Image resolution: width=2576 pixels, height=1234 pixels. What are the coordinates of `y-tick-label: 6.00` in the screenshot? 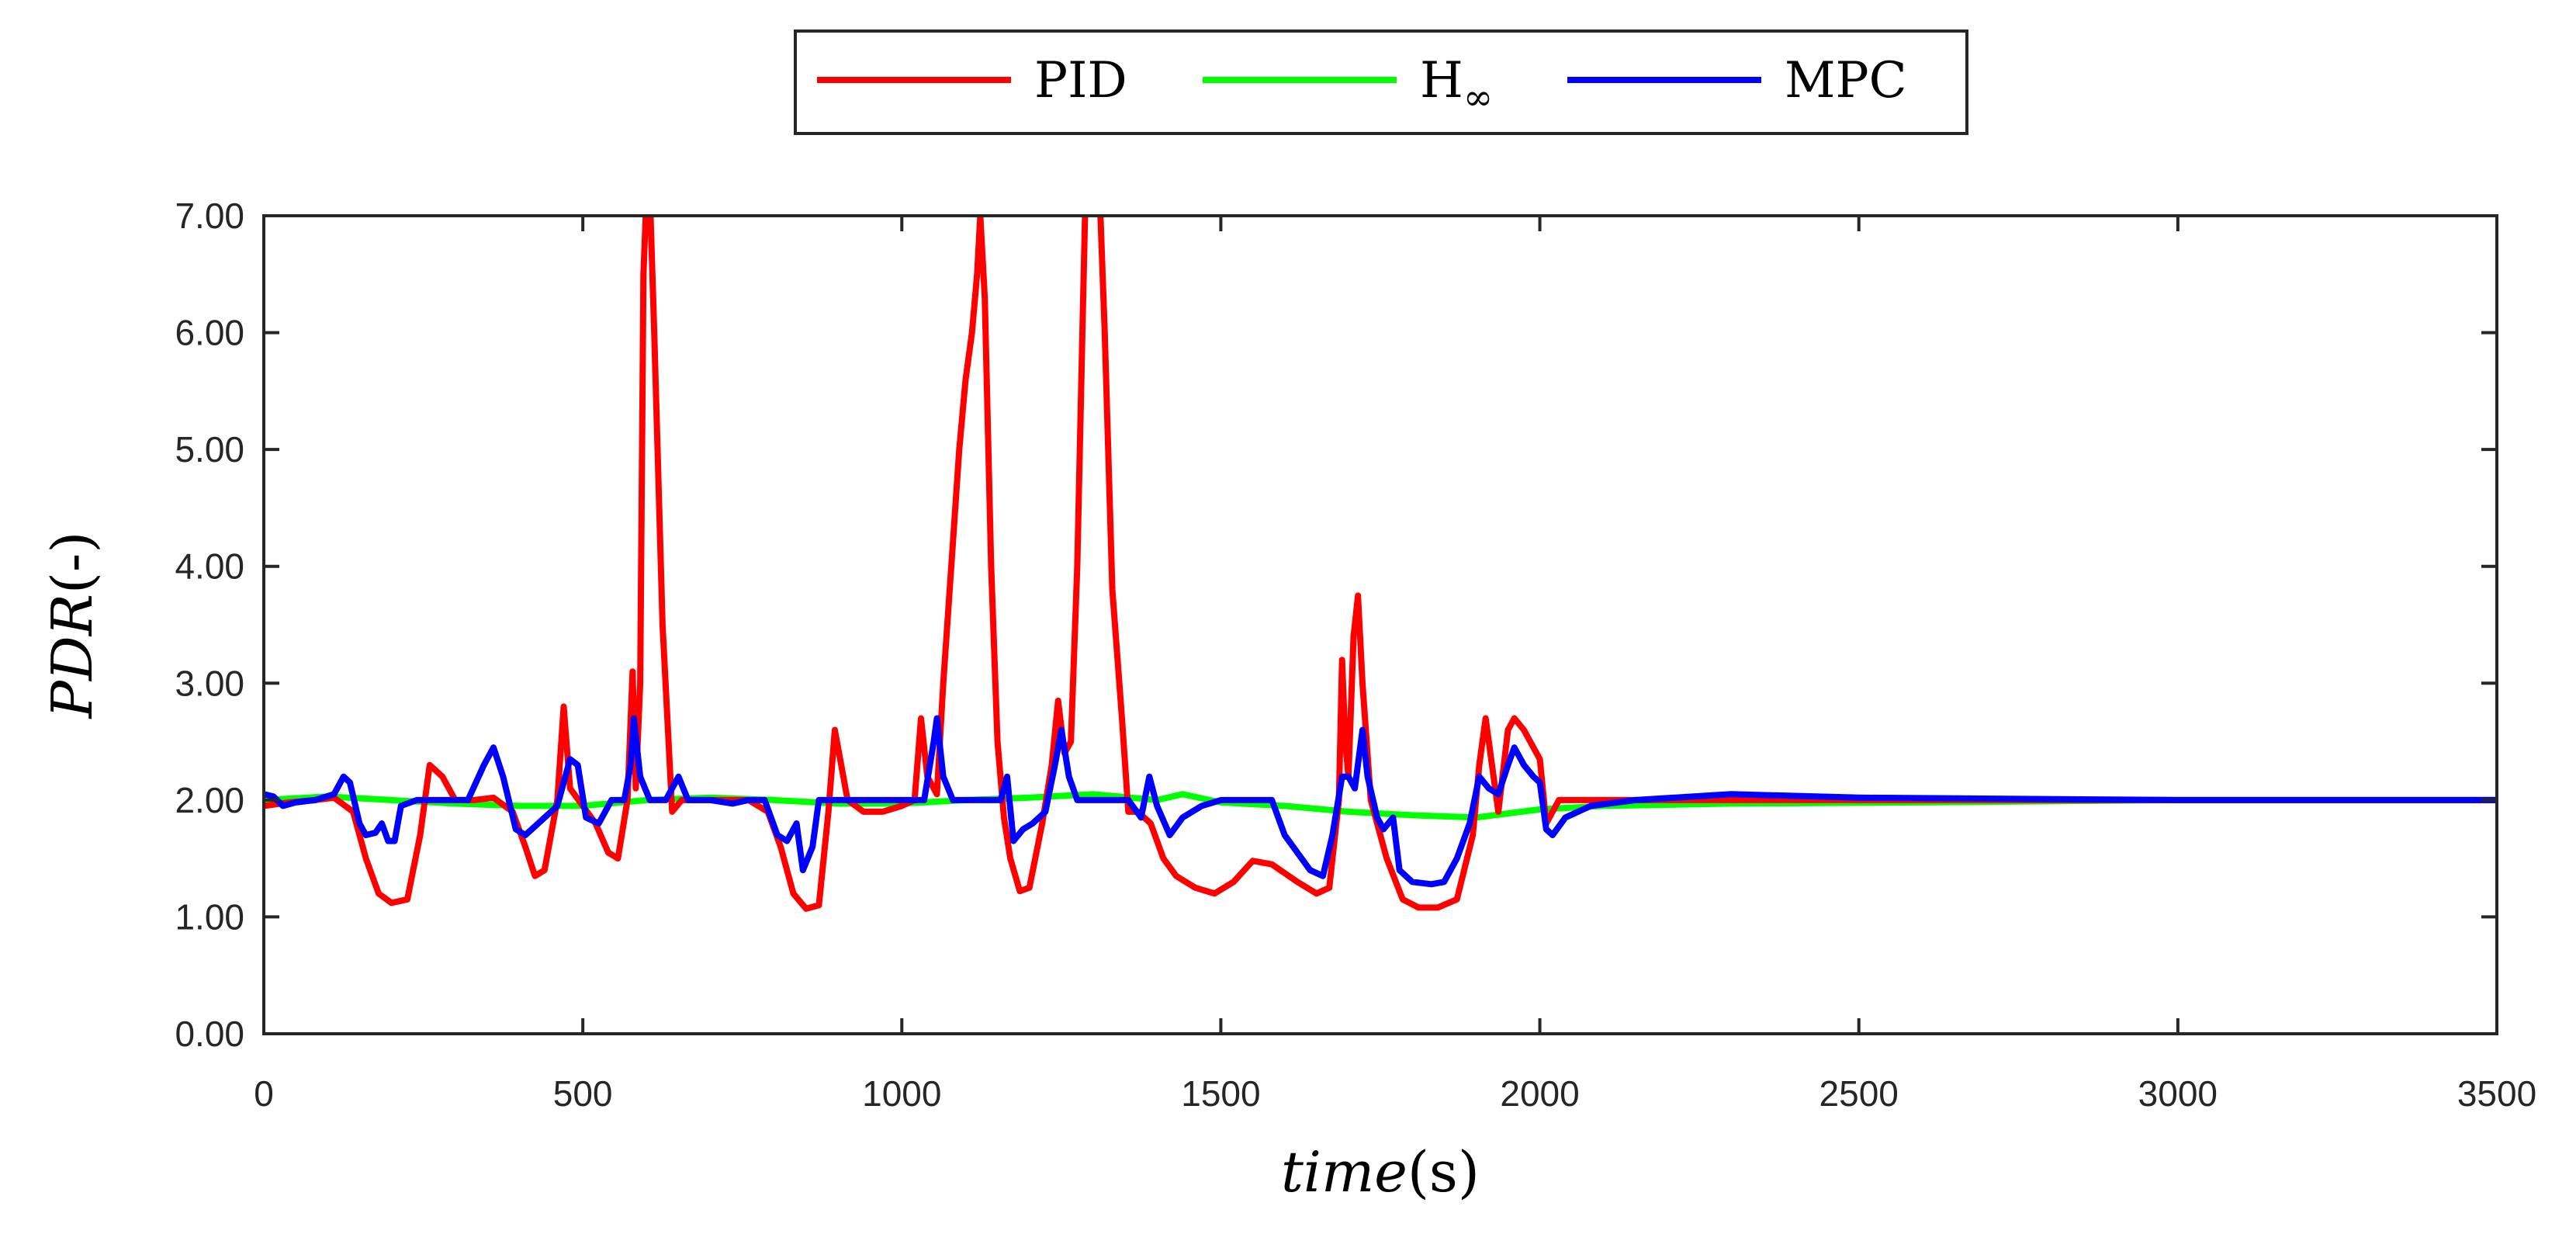 It's located at (209, 333).